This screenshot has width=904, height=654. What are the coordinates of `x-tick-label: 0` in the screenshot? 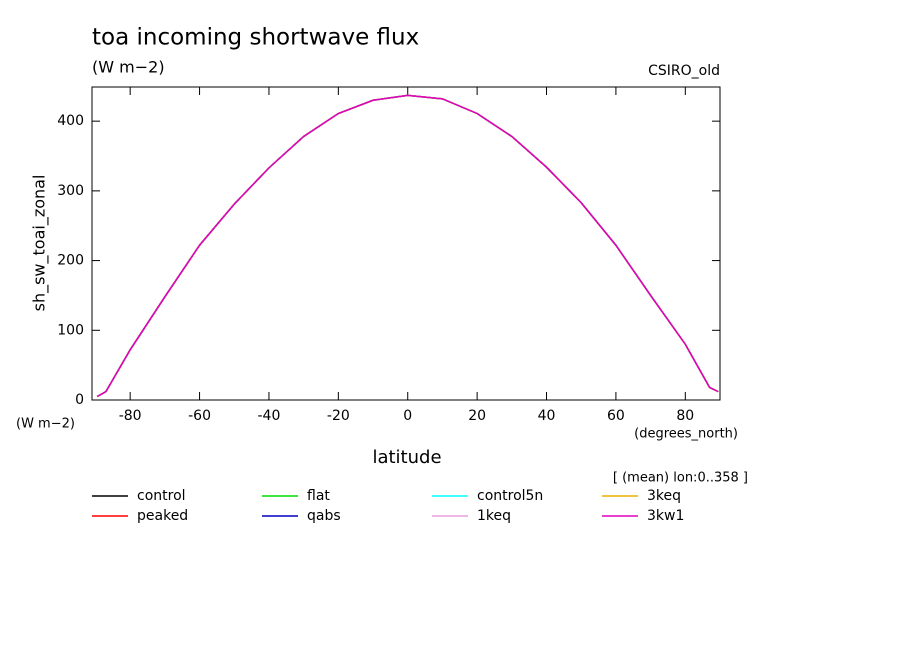 It's located at (407, 416).